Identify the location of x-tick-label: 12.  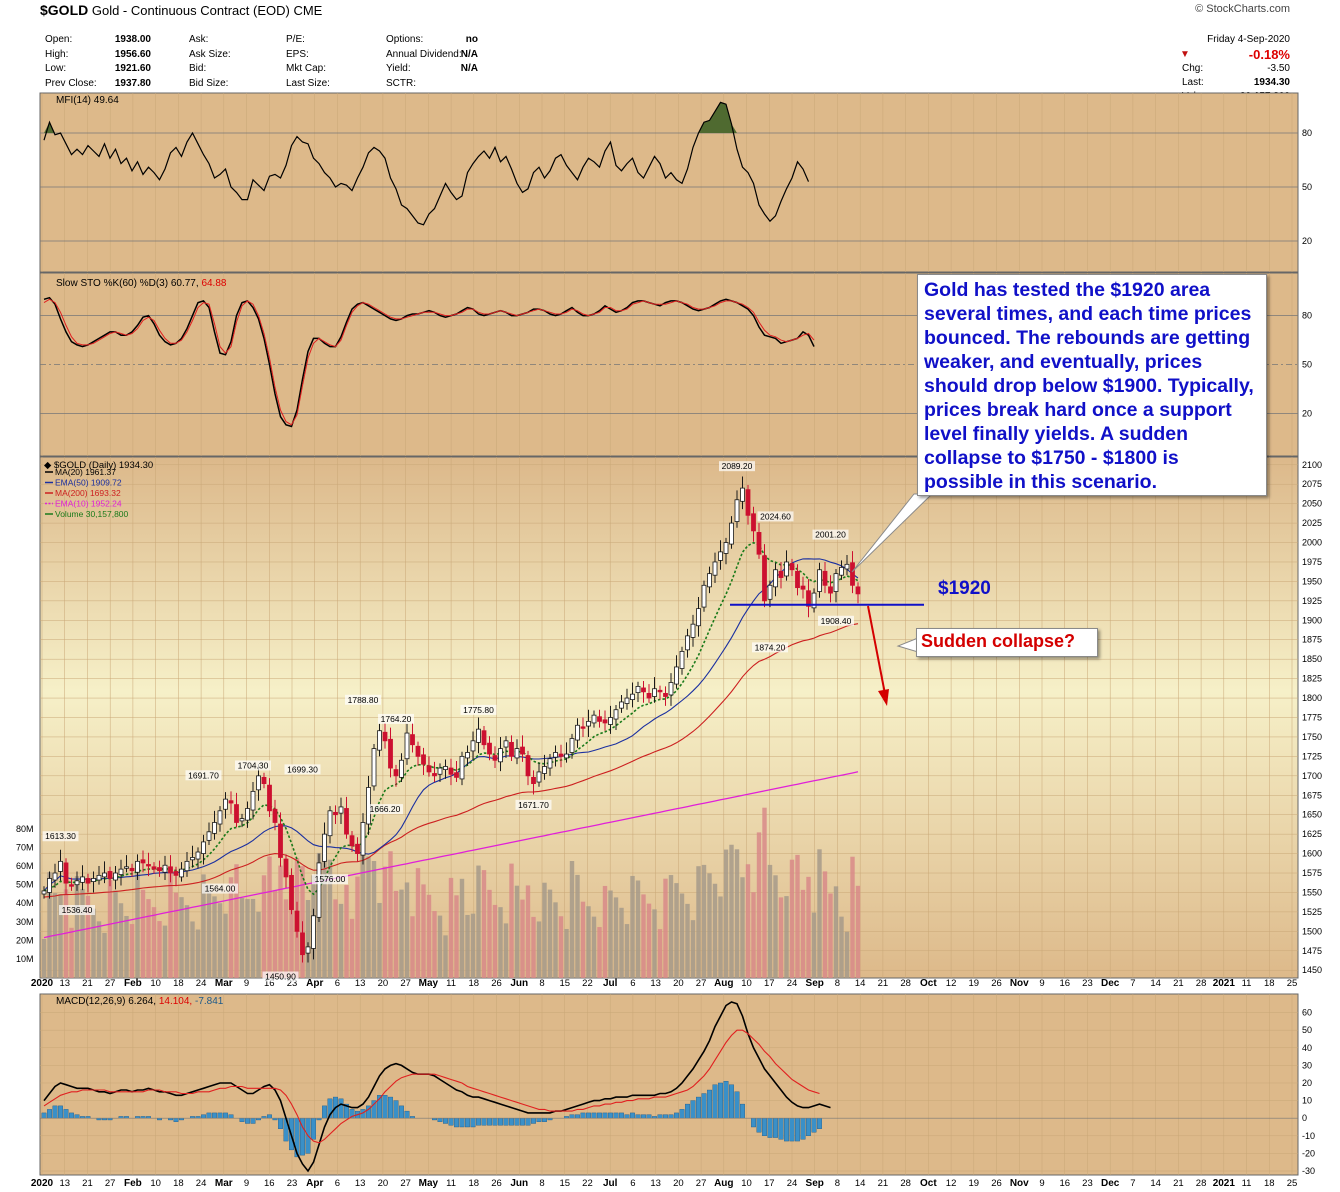
(951, 983).